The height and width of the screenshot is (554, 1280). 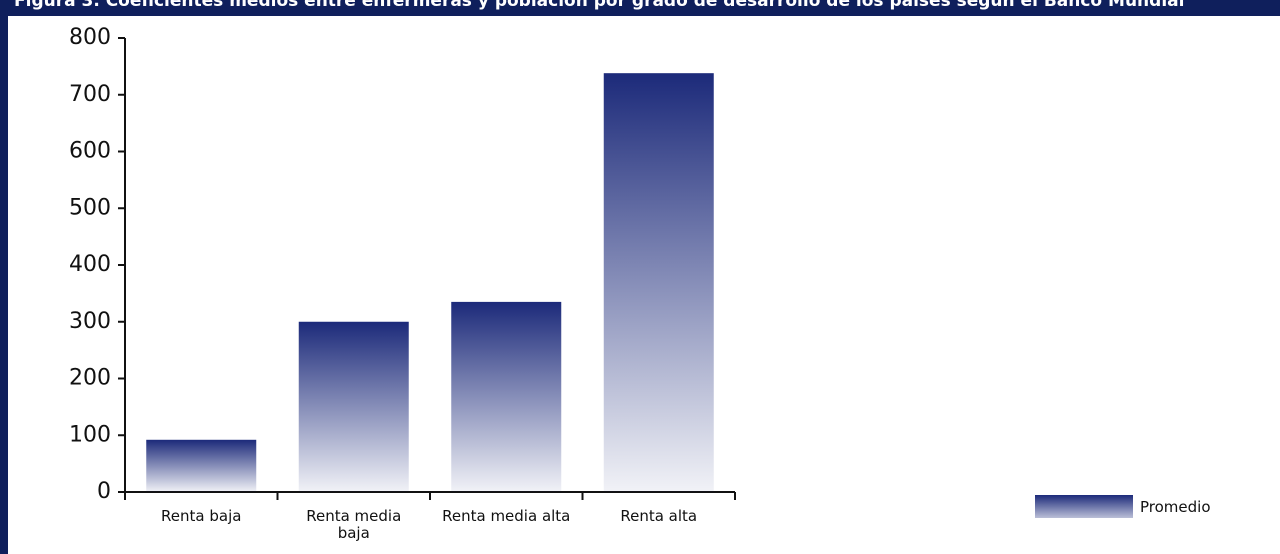 I want to click on legend-swatch, so click(x=1084, y=506).